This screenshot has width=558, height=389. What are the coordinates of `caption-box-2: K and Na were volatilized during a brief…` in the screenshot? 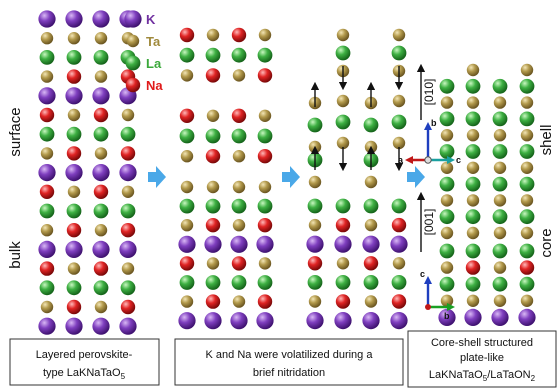 It's located at (289, 362).